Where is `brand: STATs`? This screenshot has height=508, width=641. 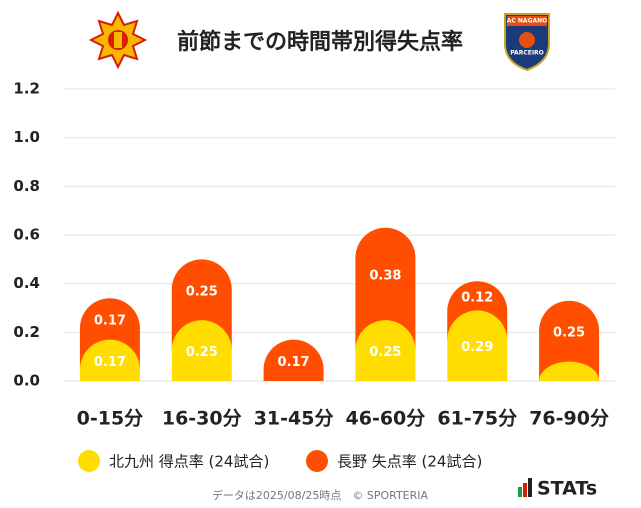
brand: STATs is located at coordinates (567, 489).